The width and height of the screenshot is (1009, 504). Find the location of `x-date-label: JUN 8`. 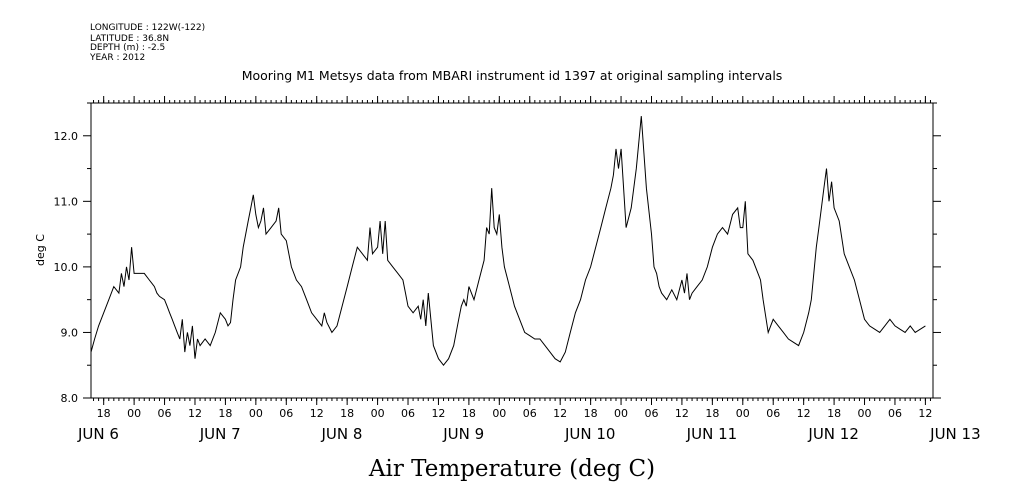

x-date-label: JUN 8 is located at coordinates (341, 434).